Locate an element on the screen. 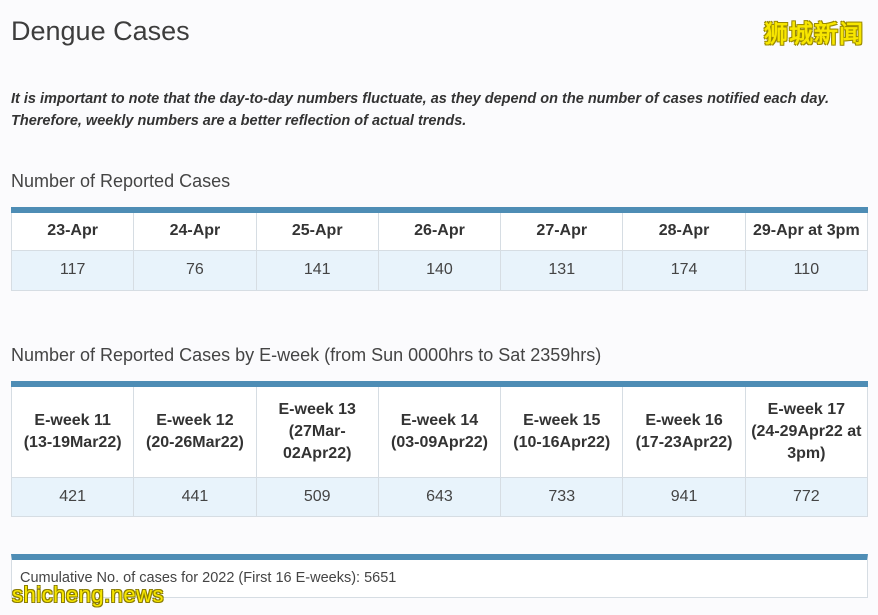  eweek-label: E-week 15 is located at coordinates (562, 420).